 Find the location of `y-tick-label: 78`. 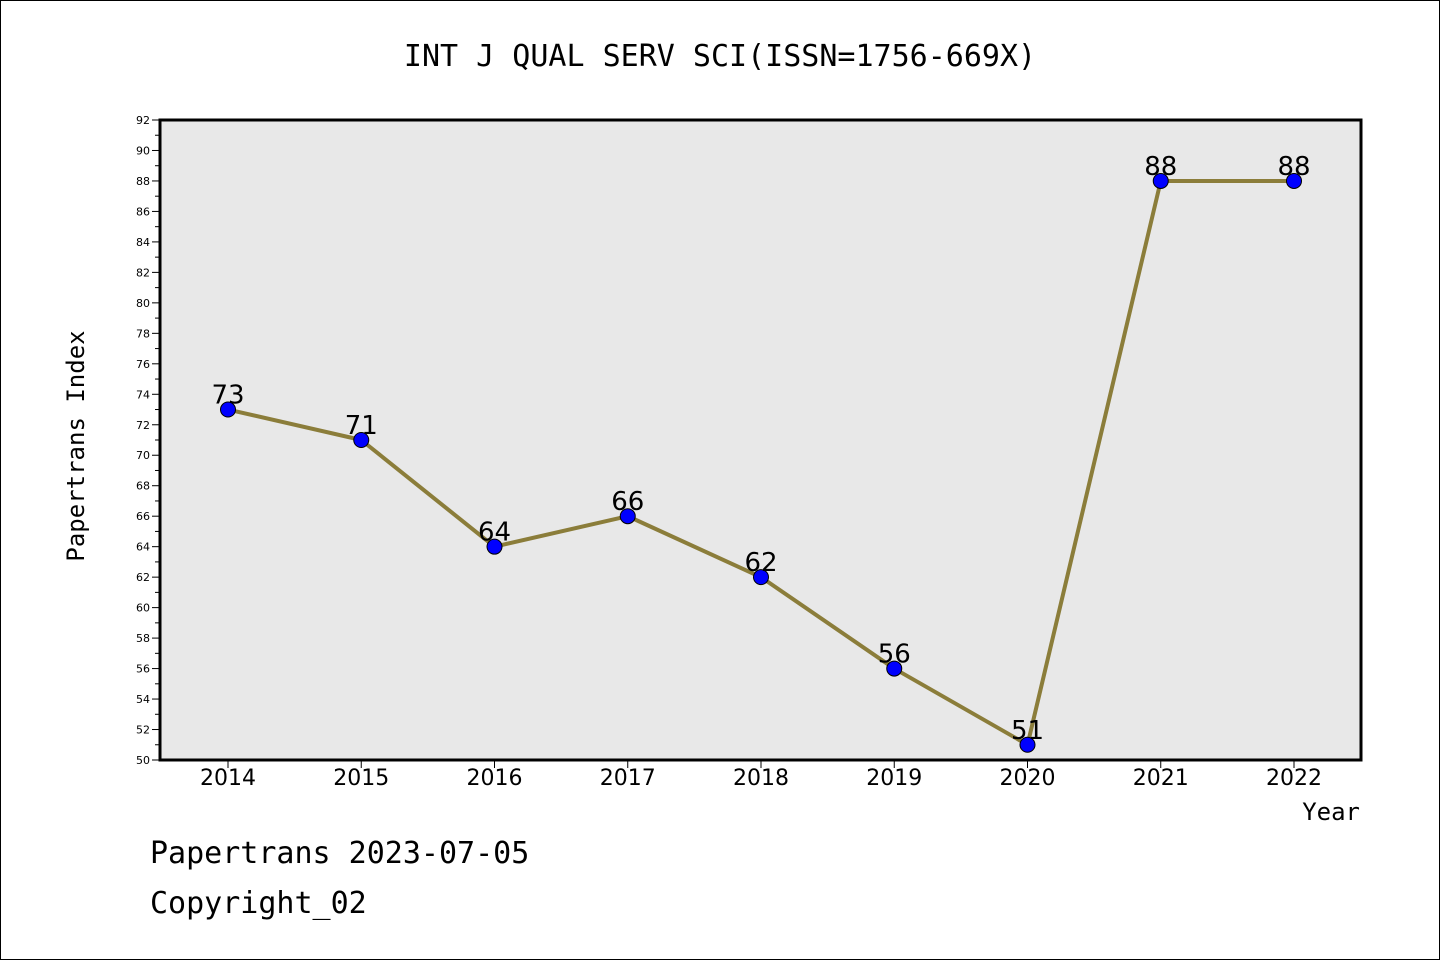

y-tick-label: 78 is located at coordinates (143, 333).